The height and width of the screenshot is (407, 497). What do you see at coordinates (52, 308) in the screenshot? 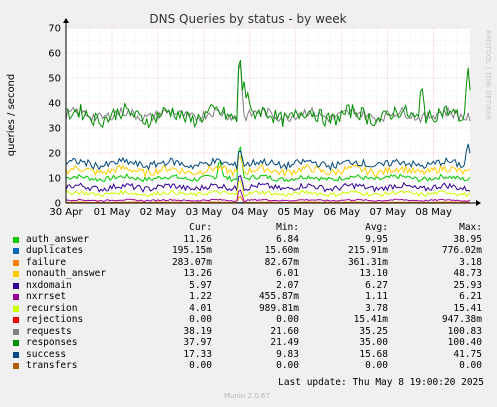
I see `legend-series-name: recursion` at bounding box center [52, 308].